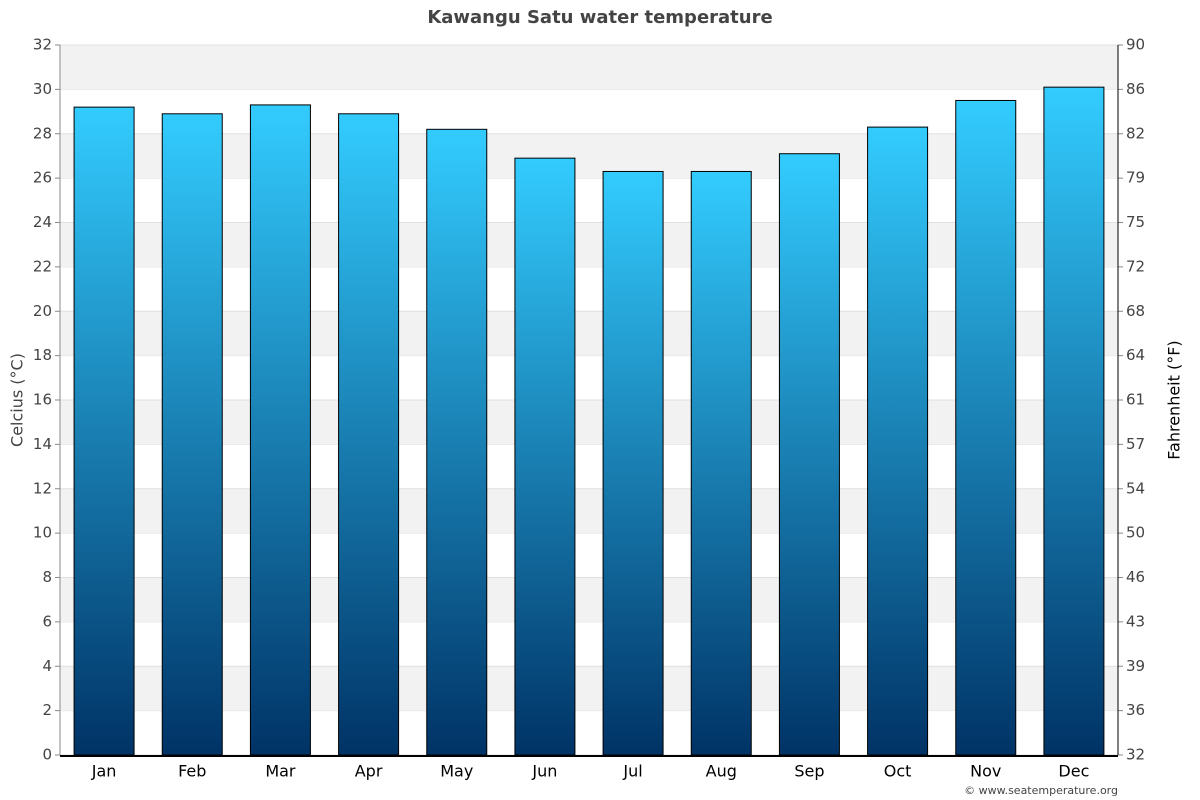 The image size is (1200, 800). What do you see at coordinates (1135, 133) in the screenshot?
I see `y2-tick-label: 82` at bounding box center [1135, 133].